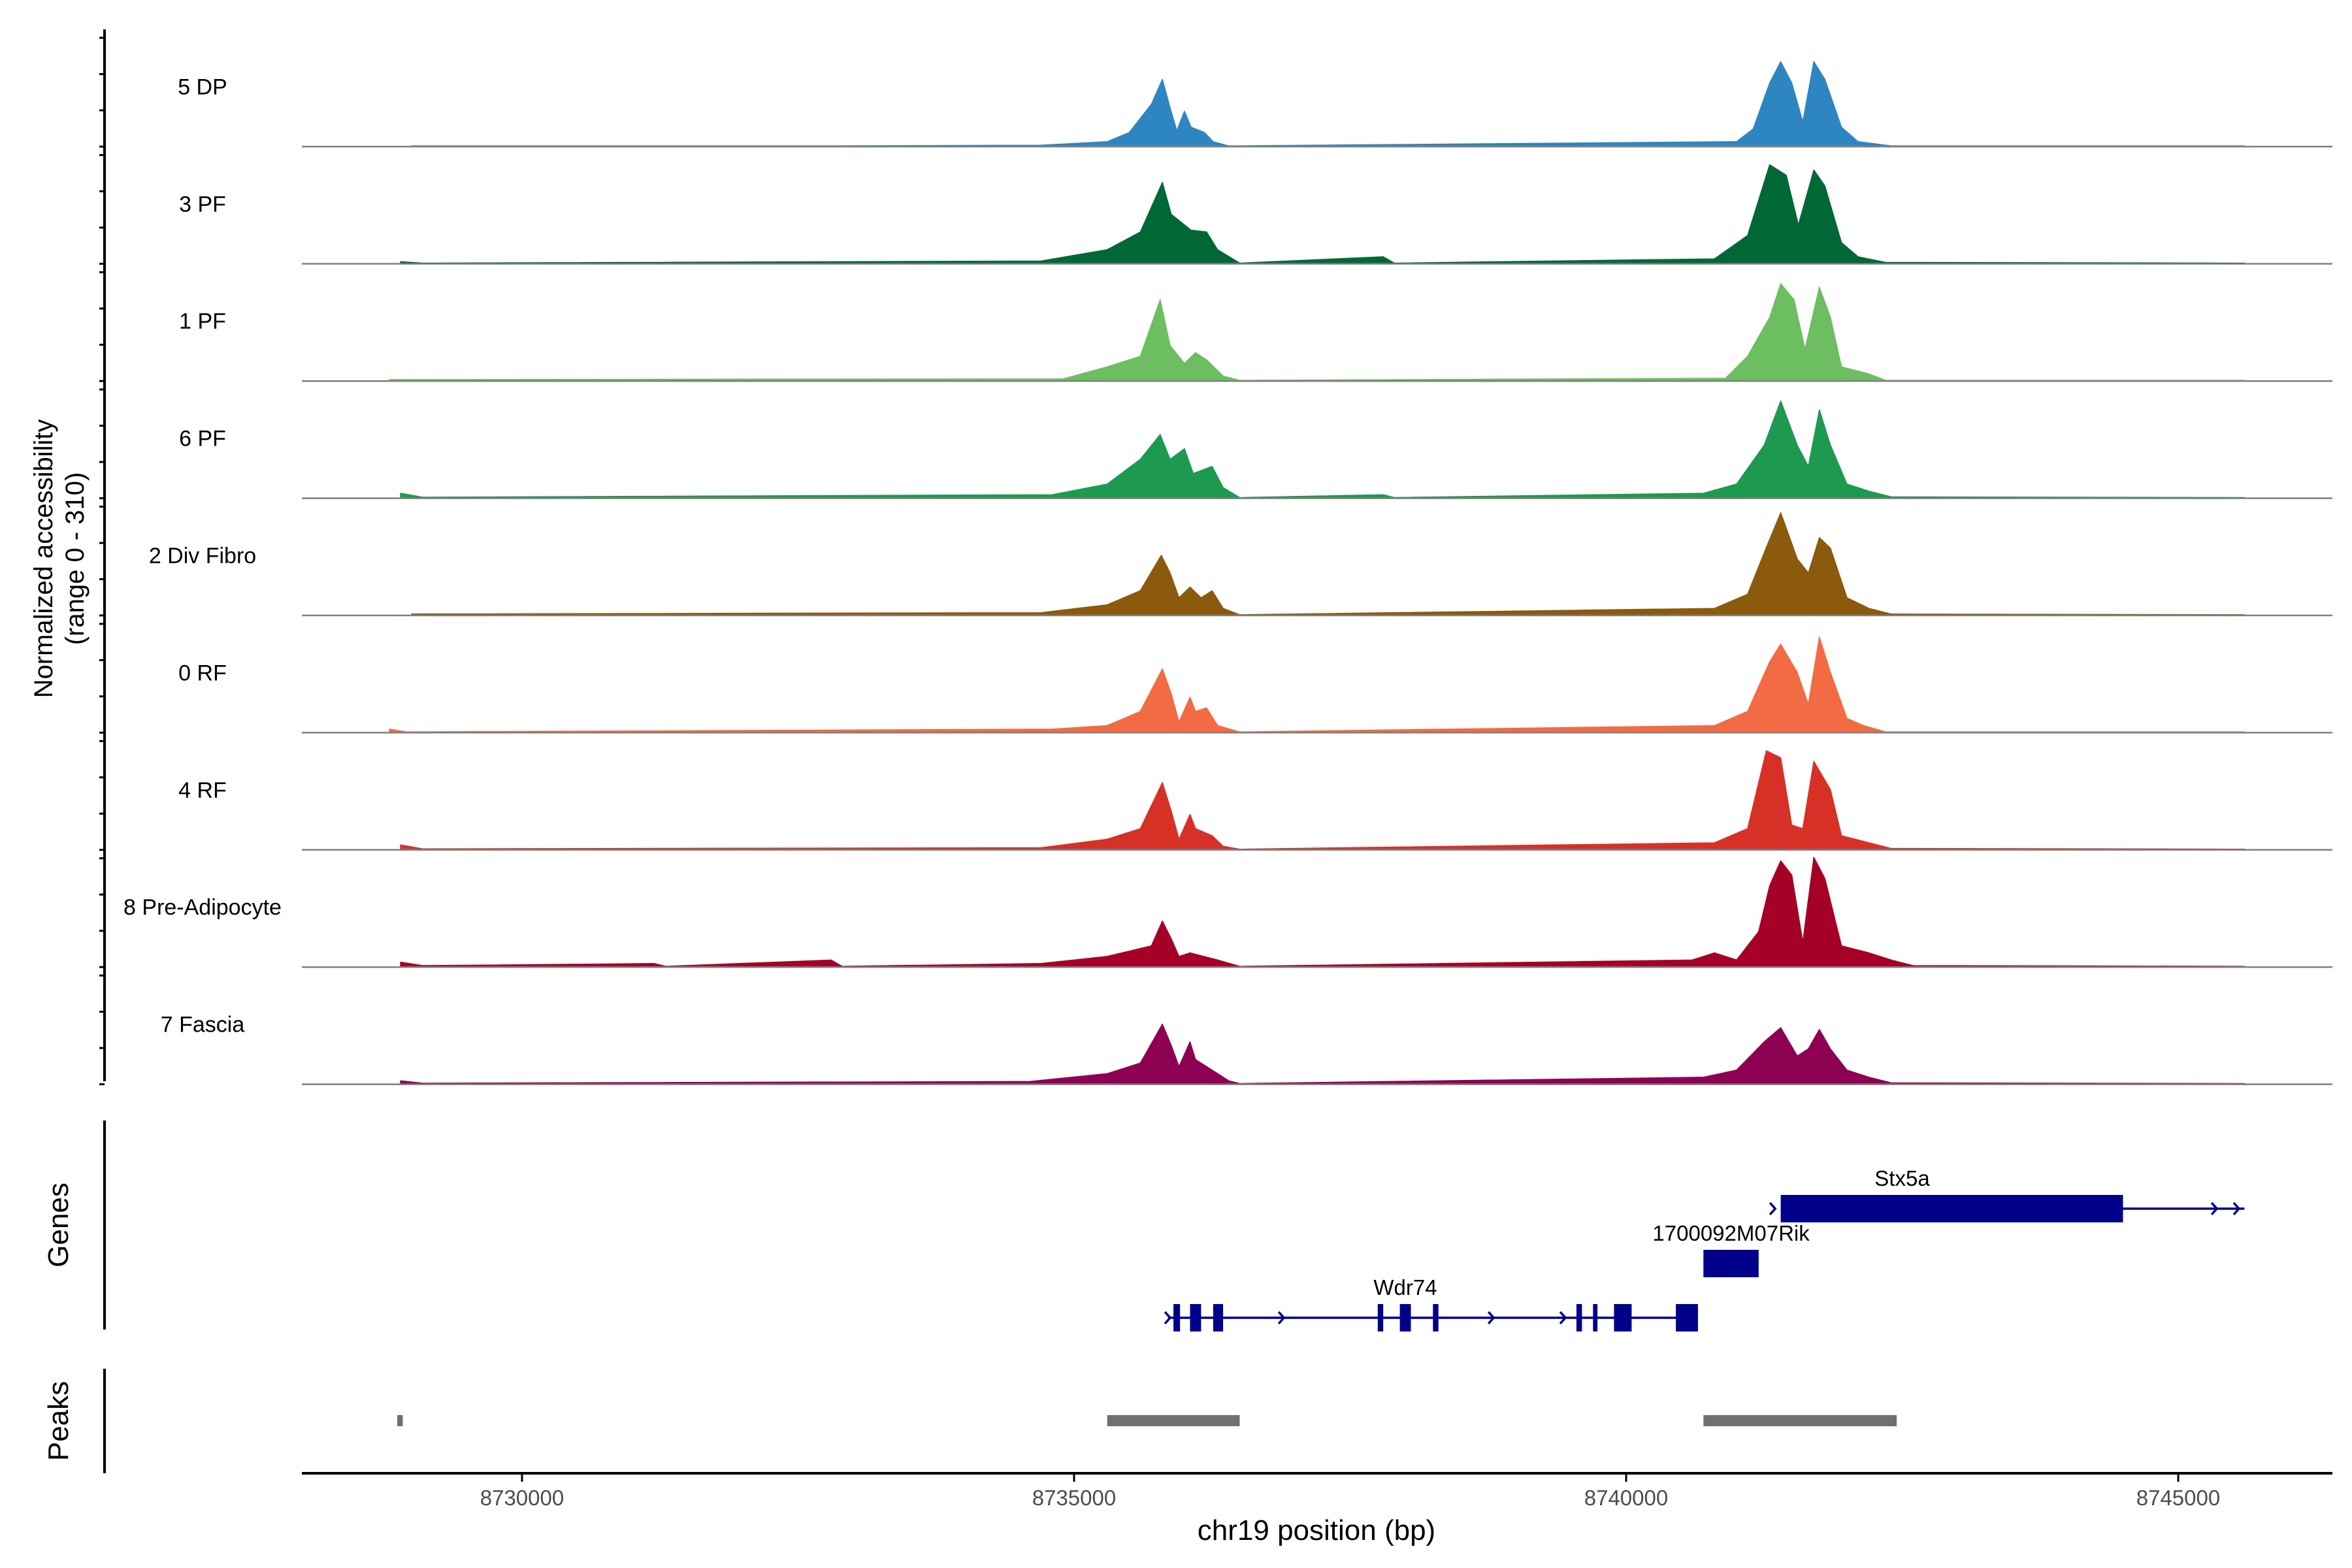  Describe the element at coordinates (75, 558) in the screenshot. I see `y-axis-title-line2: (range 0 - 310)` at that location.